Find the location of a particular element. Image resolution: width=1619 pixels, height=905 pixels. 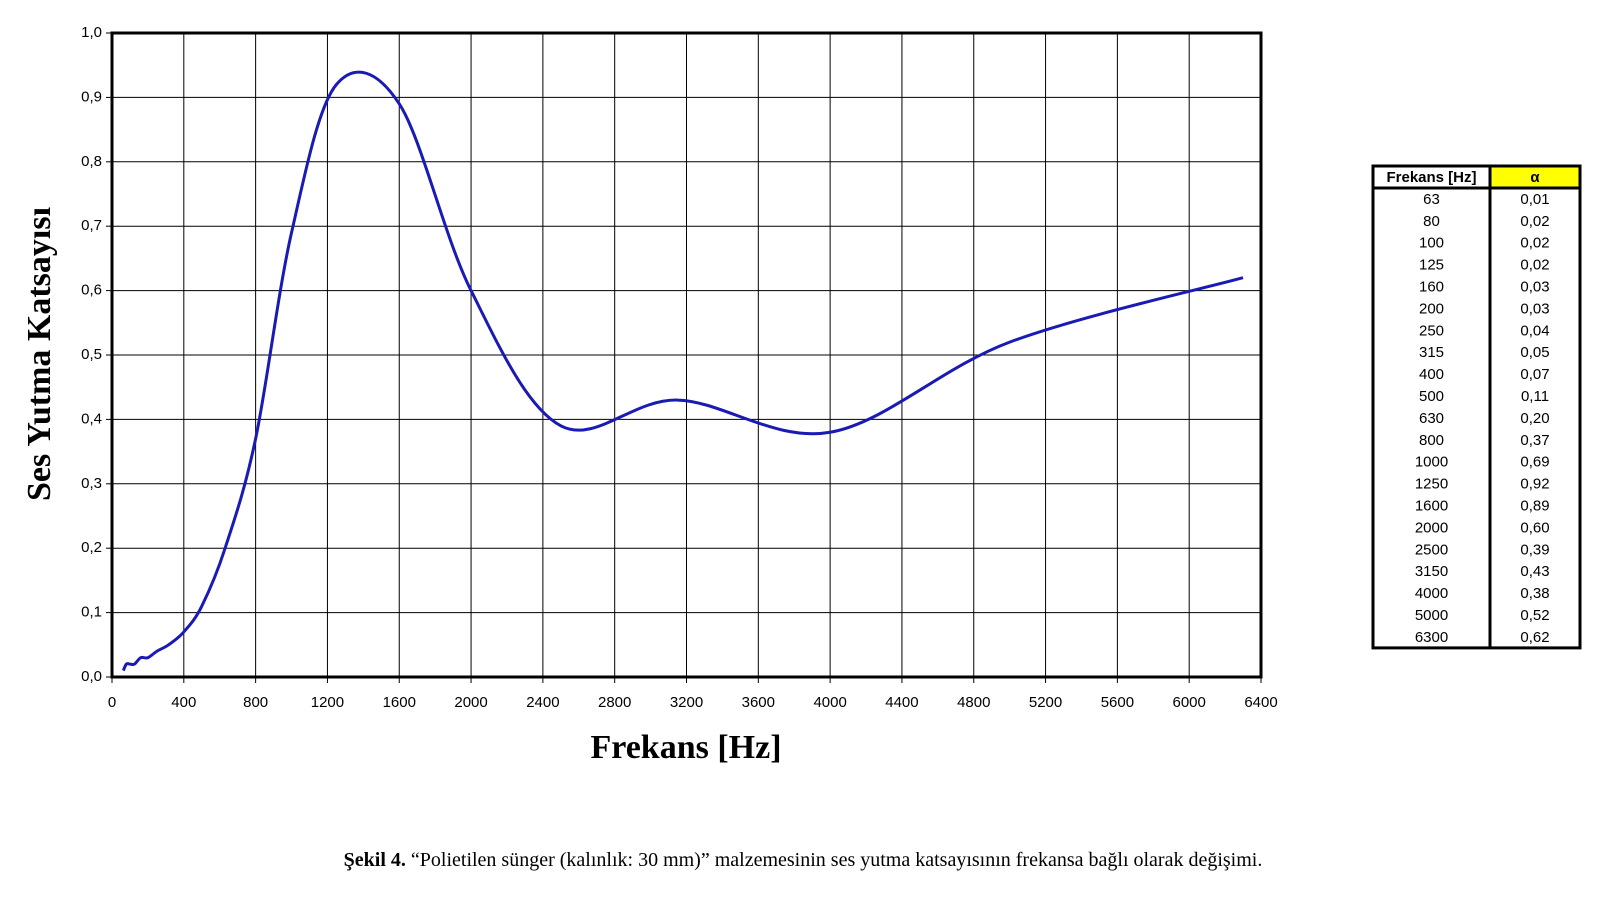

table-cell: 0,89 is located at coordinates (1534, 506).